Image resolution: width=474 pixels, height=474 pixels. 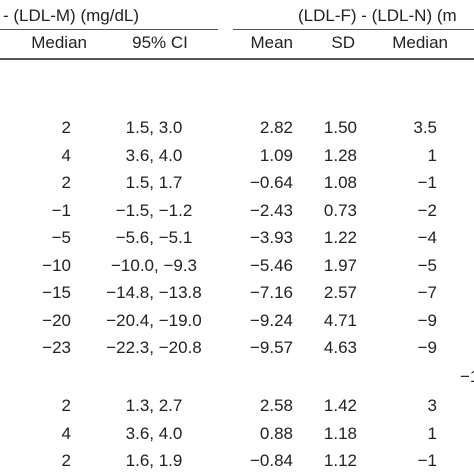 I want to click on sd-cell: 1.12, so click(x=340, y=460).